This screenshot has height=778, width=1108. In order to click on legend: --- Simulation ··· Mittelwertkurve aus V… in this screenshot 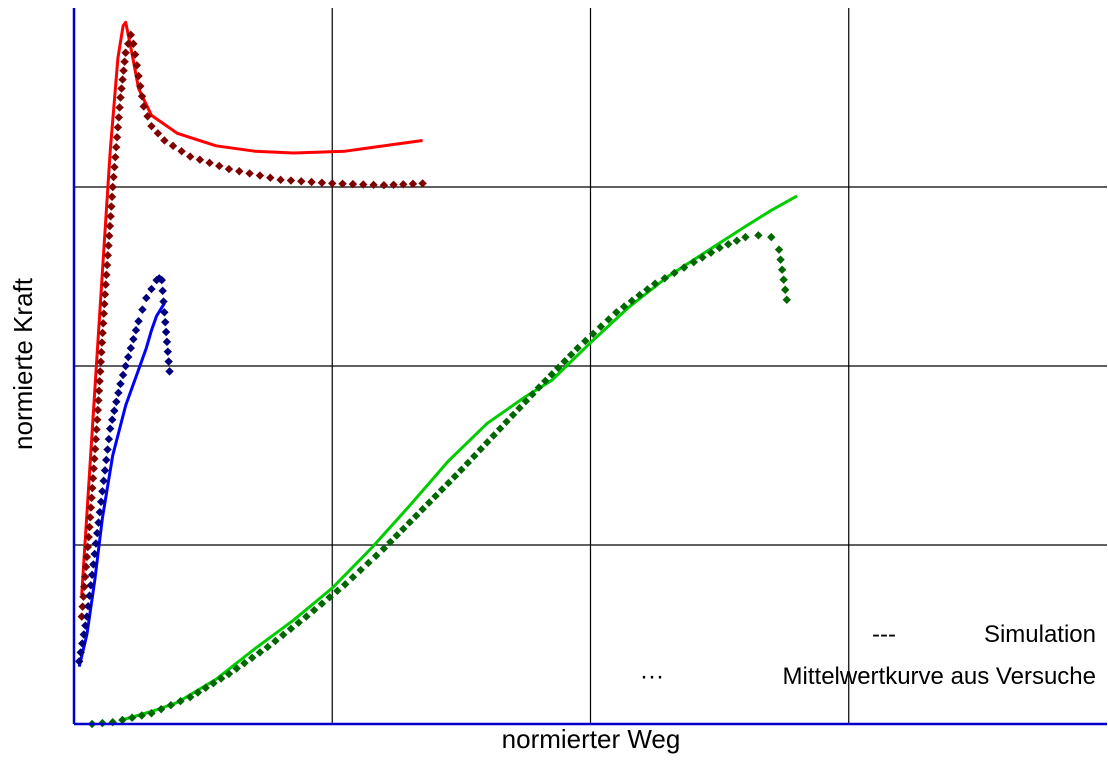, I will do `click(868, 655)`.